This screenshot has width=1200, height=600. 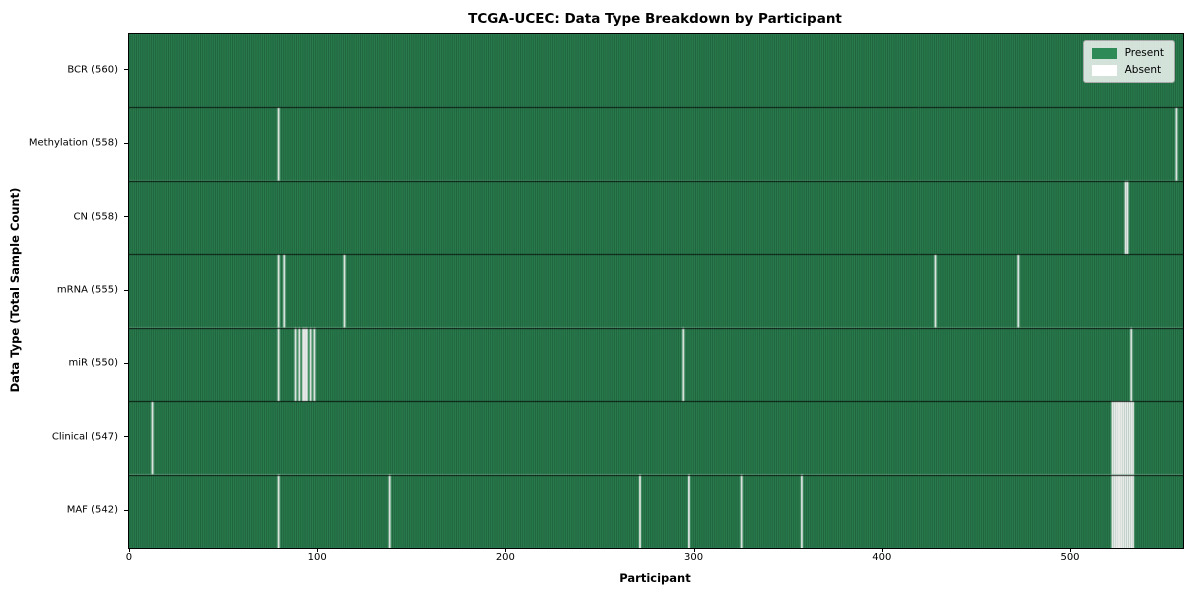 What do you see at coordinates (84, 437) in the screenshot?
I see `y-tick-label-Clinical: Clinical (547)` at bounding box center [84, 437].